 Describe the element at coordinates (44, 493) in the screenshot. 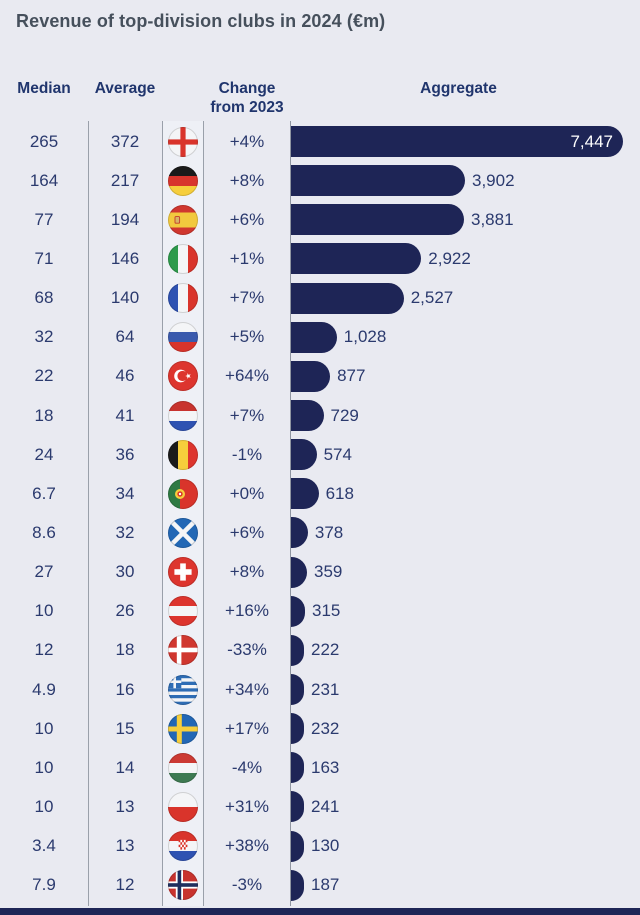

I see `median-value: 6.7` at that location.